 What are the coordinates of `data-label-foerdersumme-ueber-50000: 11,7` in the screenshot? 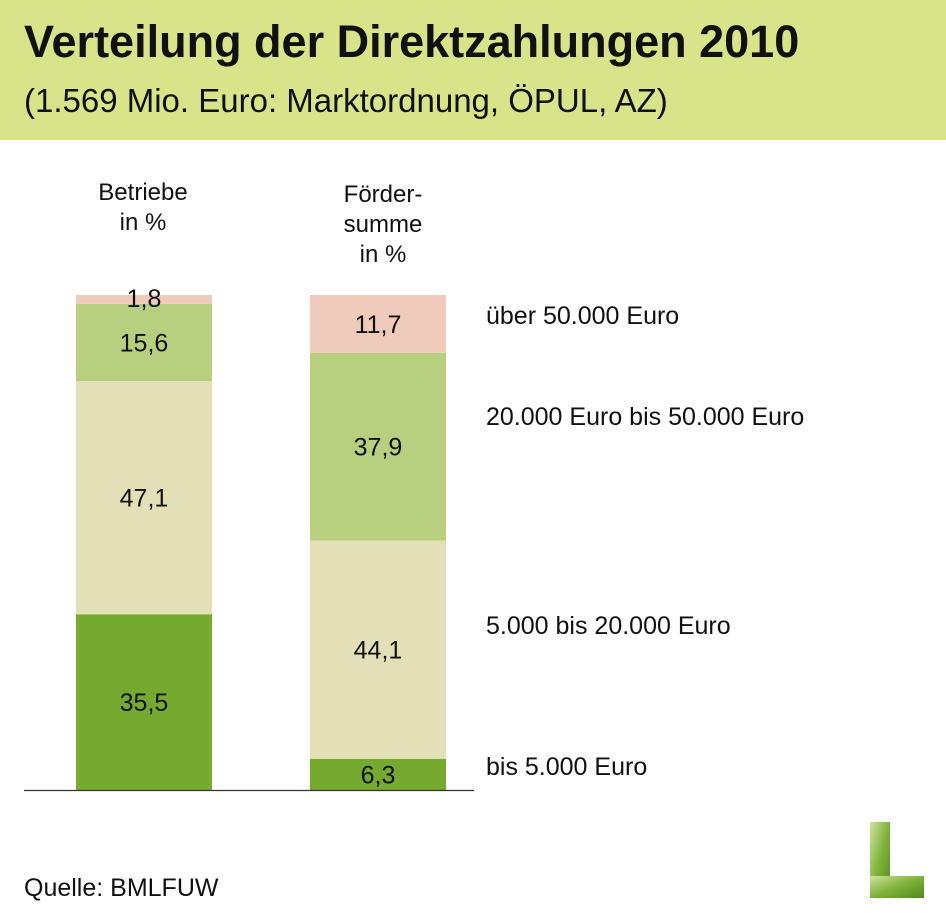 It's located at (378, 325).